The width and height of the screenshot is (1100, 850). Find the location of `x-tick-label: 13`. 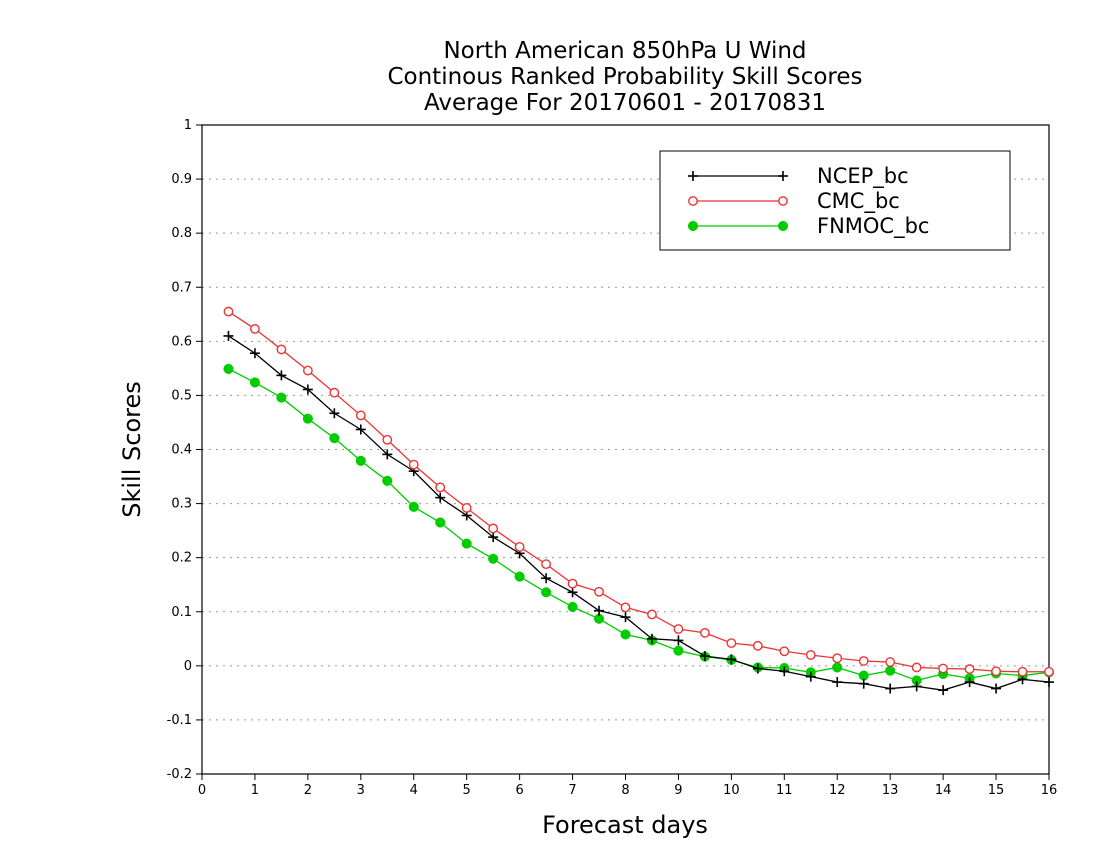

x-tick-label: 13 is located at coordinates (890, 790).